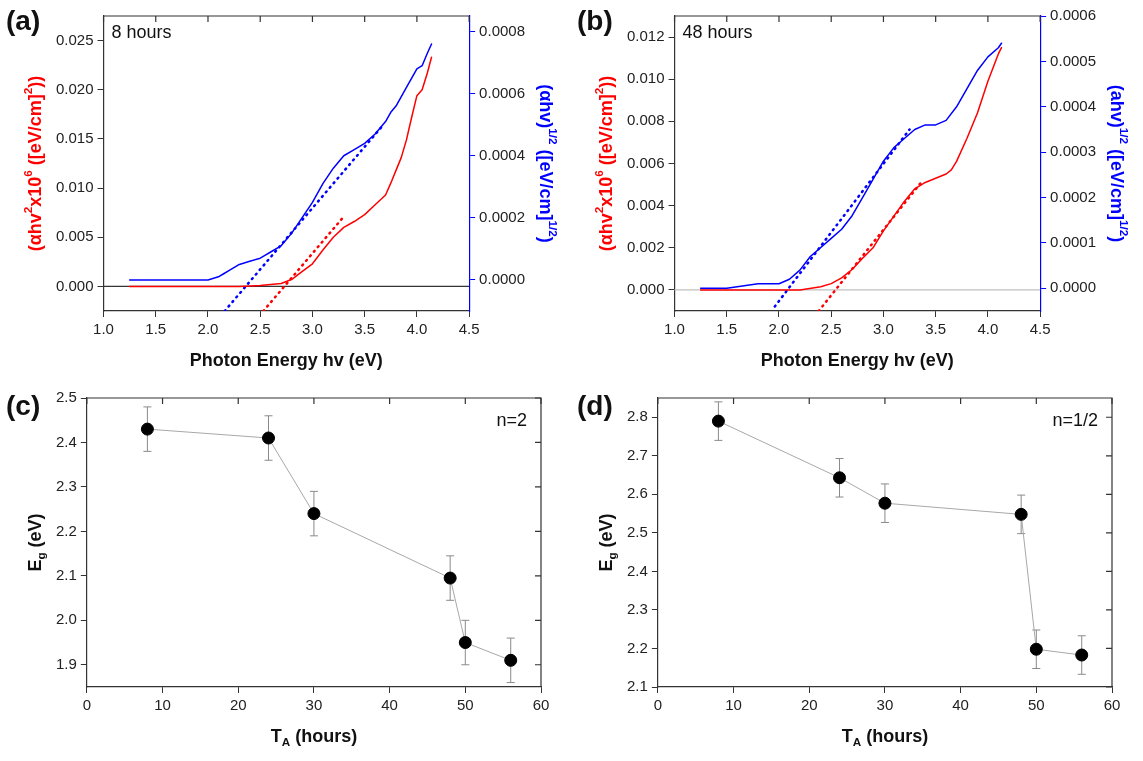 The height and width of the screenshot is (761, 1143). What do you see at coordinates (717, 31) in the screenshot?
I see `annotation: 48 hours` at bounding box center [717, 31].